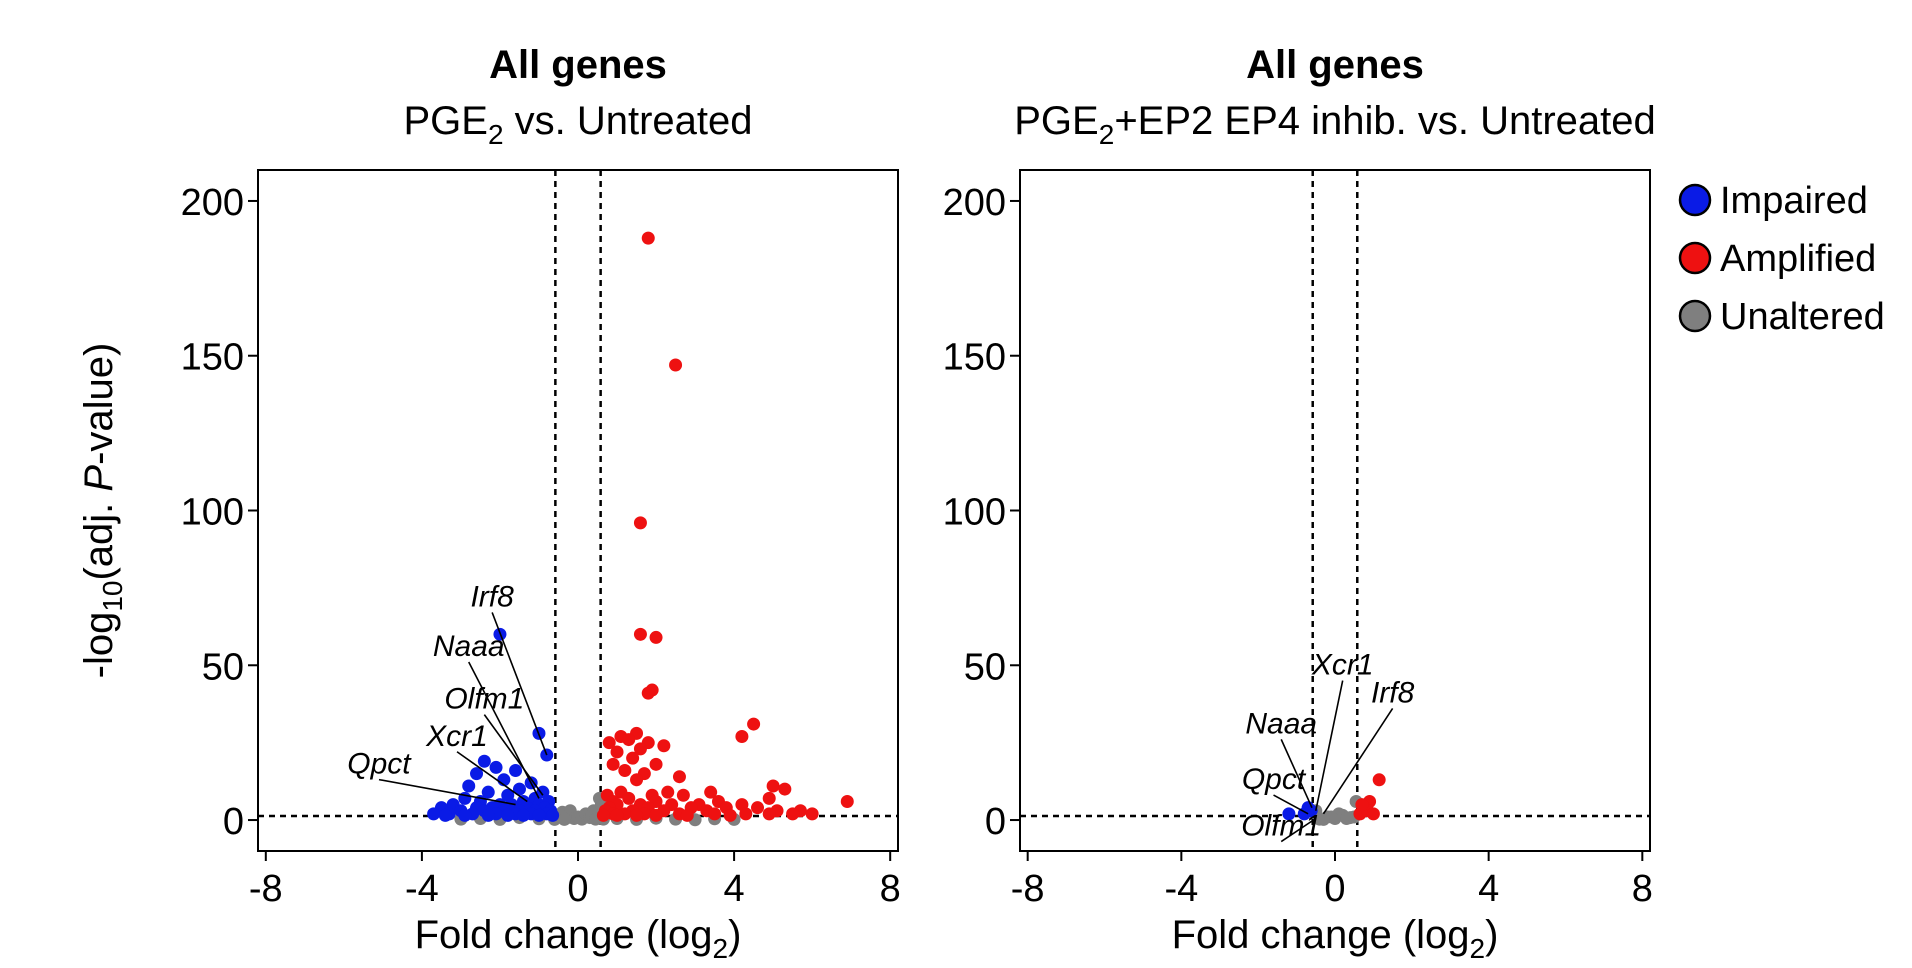  I want to click on x-tick-label: 0, so click(1334, 889).